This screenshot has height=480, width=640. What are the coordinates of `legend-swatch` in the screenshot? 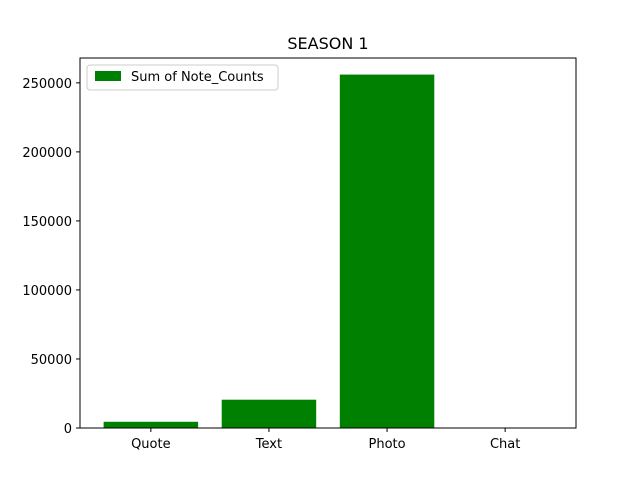 It's located at (108, 76).